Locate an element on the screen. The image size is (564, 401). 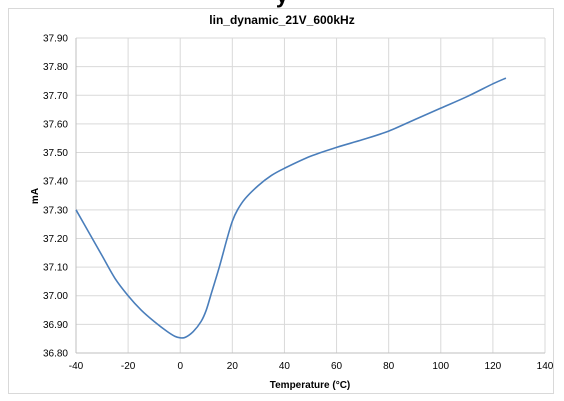
y-tick-label: 37.30 is located at coordinates (55, 210).